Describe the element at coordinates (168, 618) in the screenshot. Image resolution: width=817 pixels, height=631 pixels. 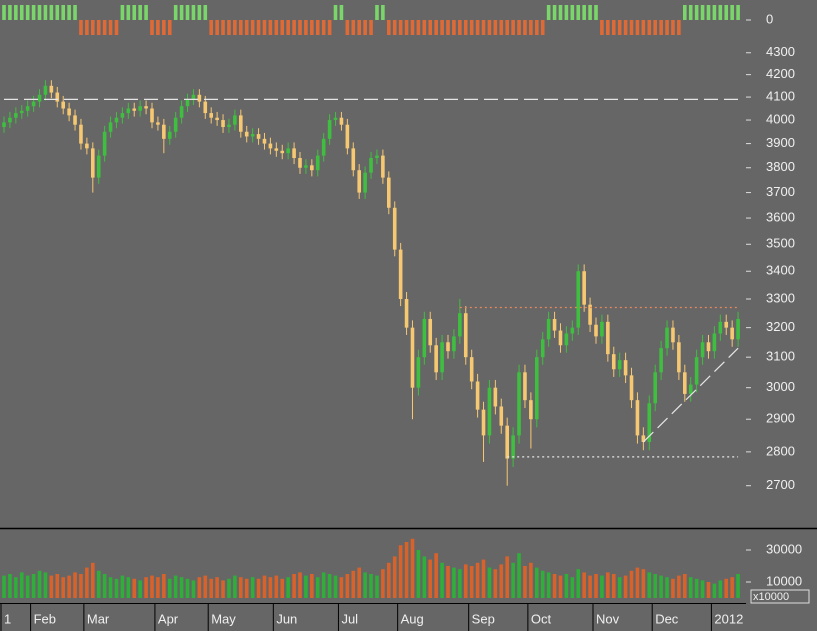
I see `x-tick-label: Apr` at that location.